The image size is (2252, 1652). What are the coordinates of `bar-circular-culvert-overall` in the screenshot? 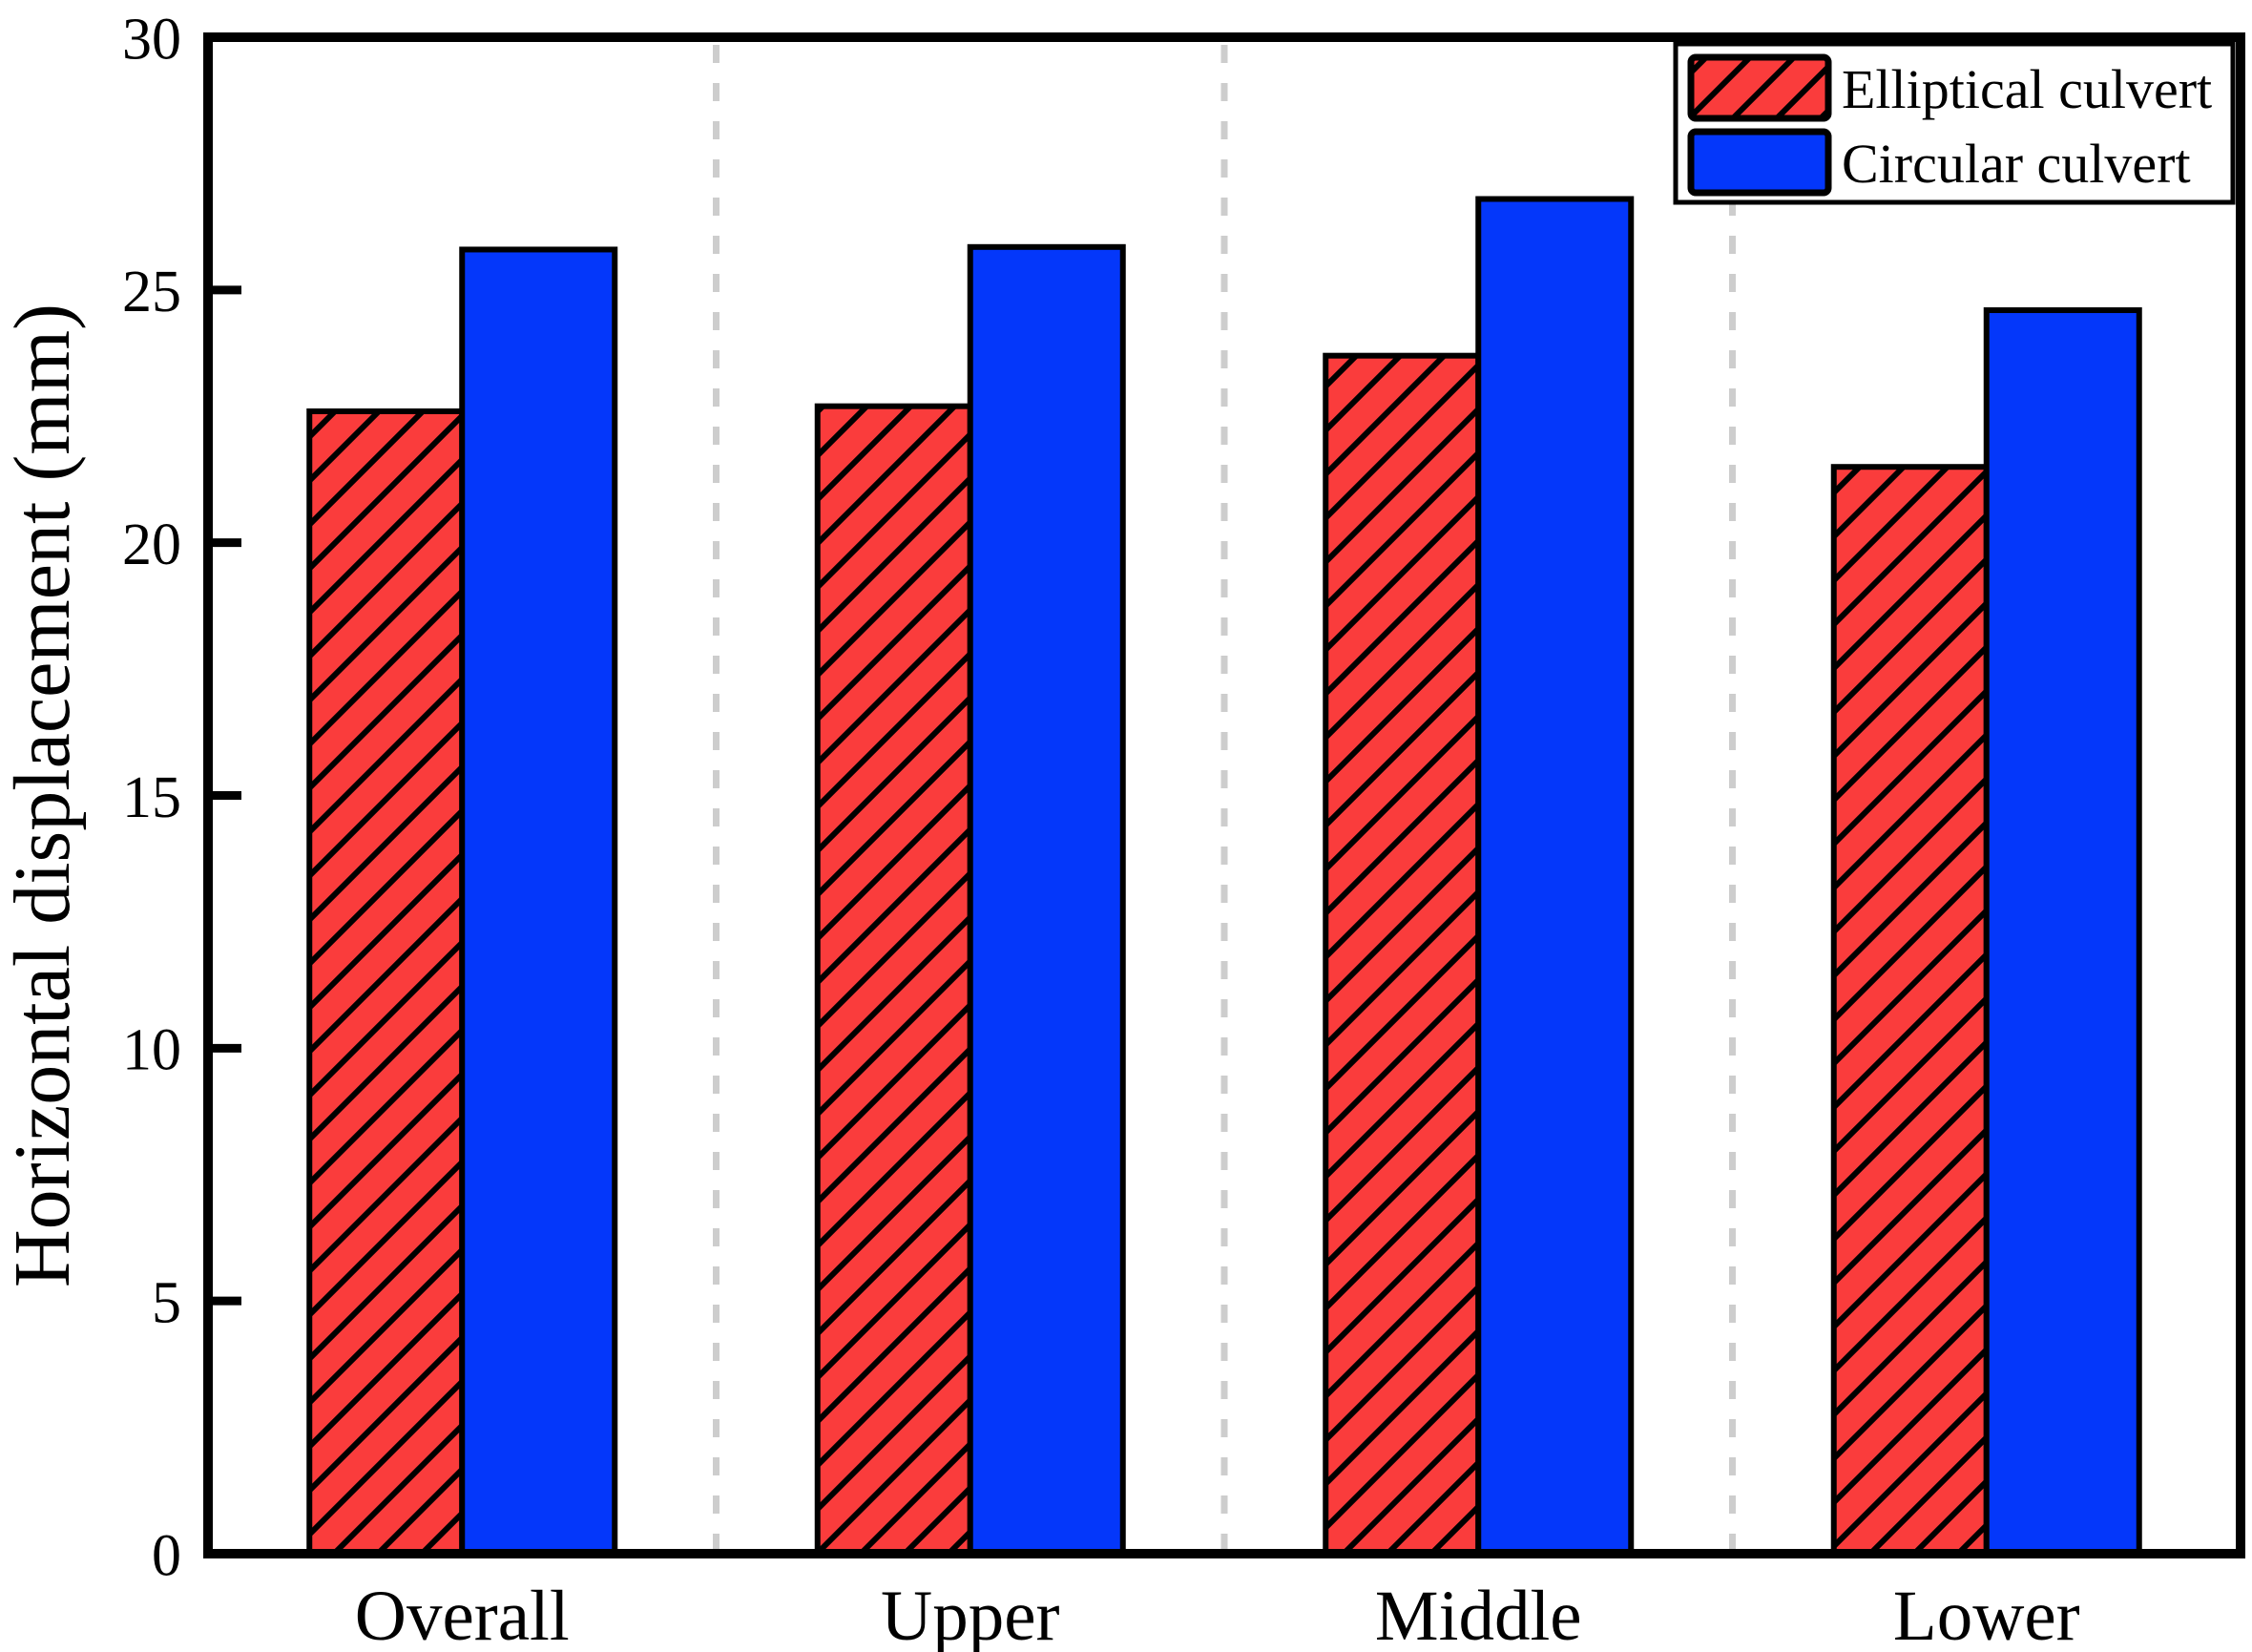 It's located at (538, 902).